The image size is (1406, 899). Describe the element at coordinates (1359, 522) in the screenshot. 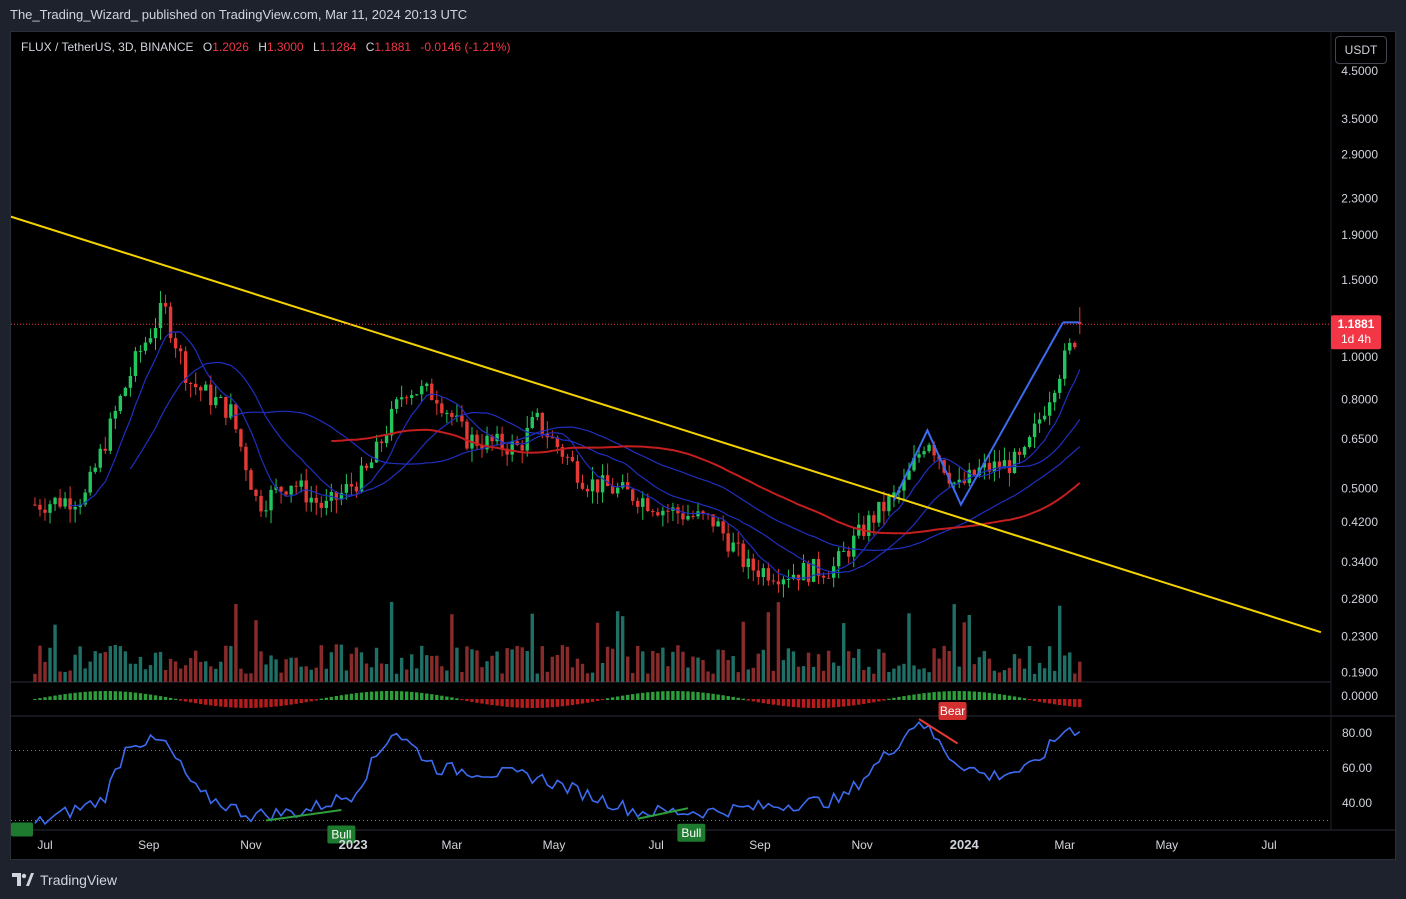

I see `price-tick-label: 0.4200` at that location.